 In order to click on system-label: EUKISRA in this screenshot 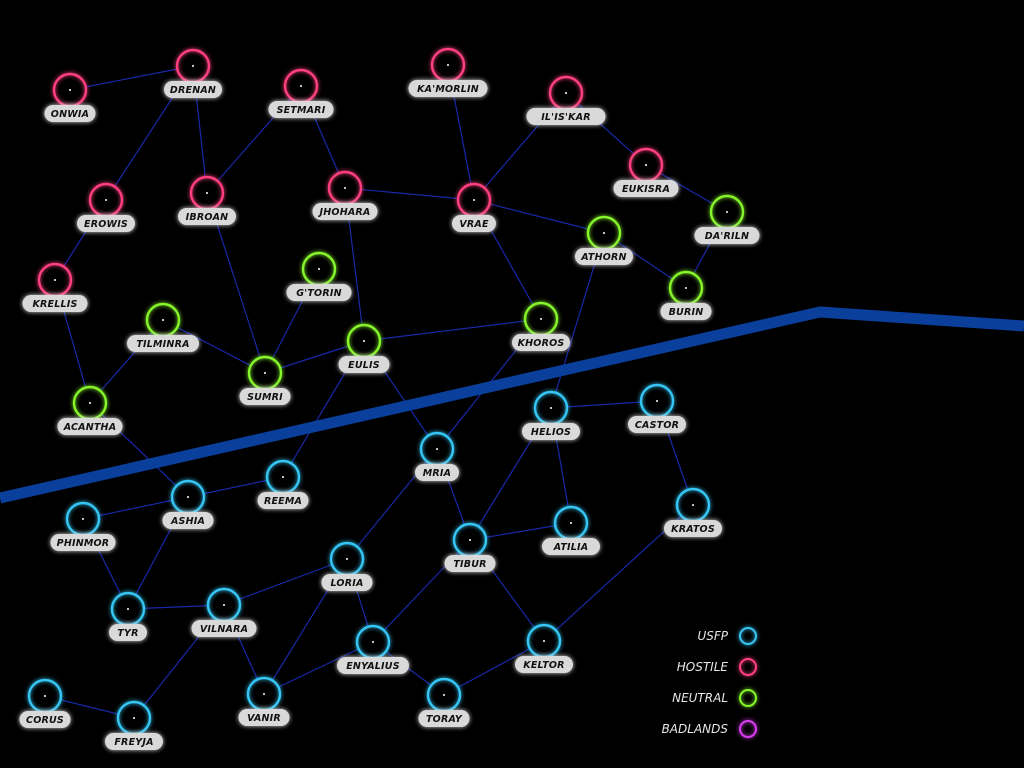, I will do `click(646, 189)`.